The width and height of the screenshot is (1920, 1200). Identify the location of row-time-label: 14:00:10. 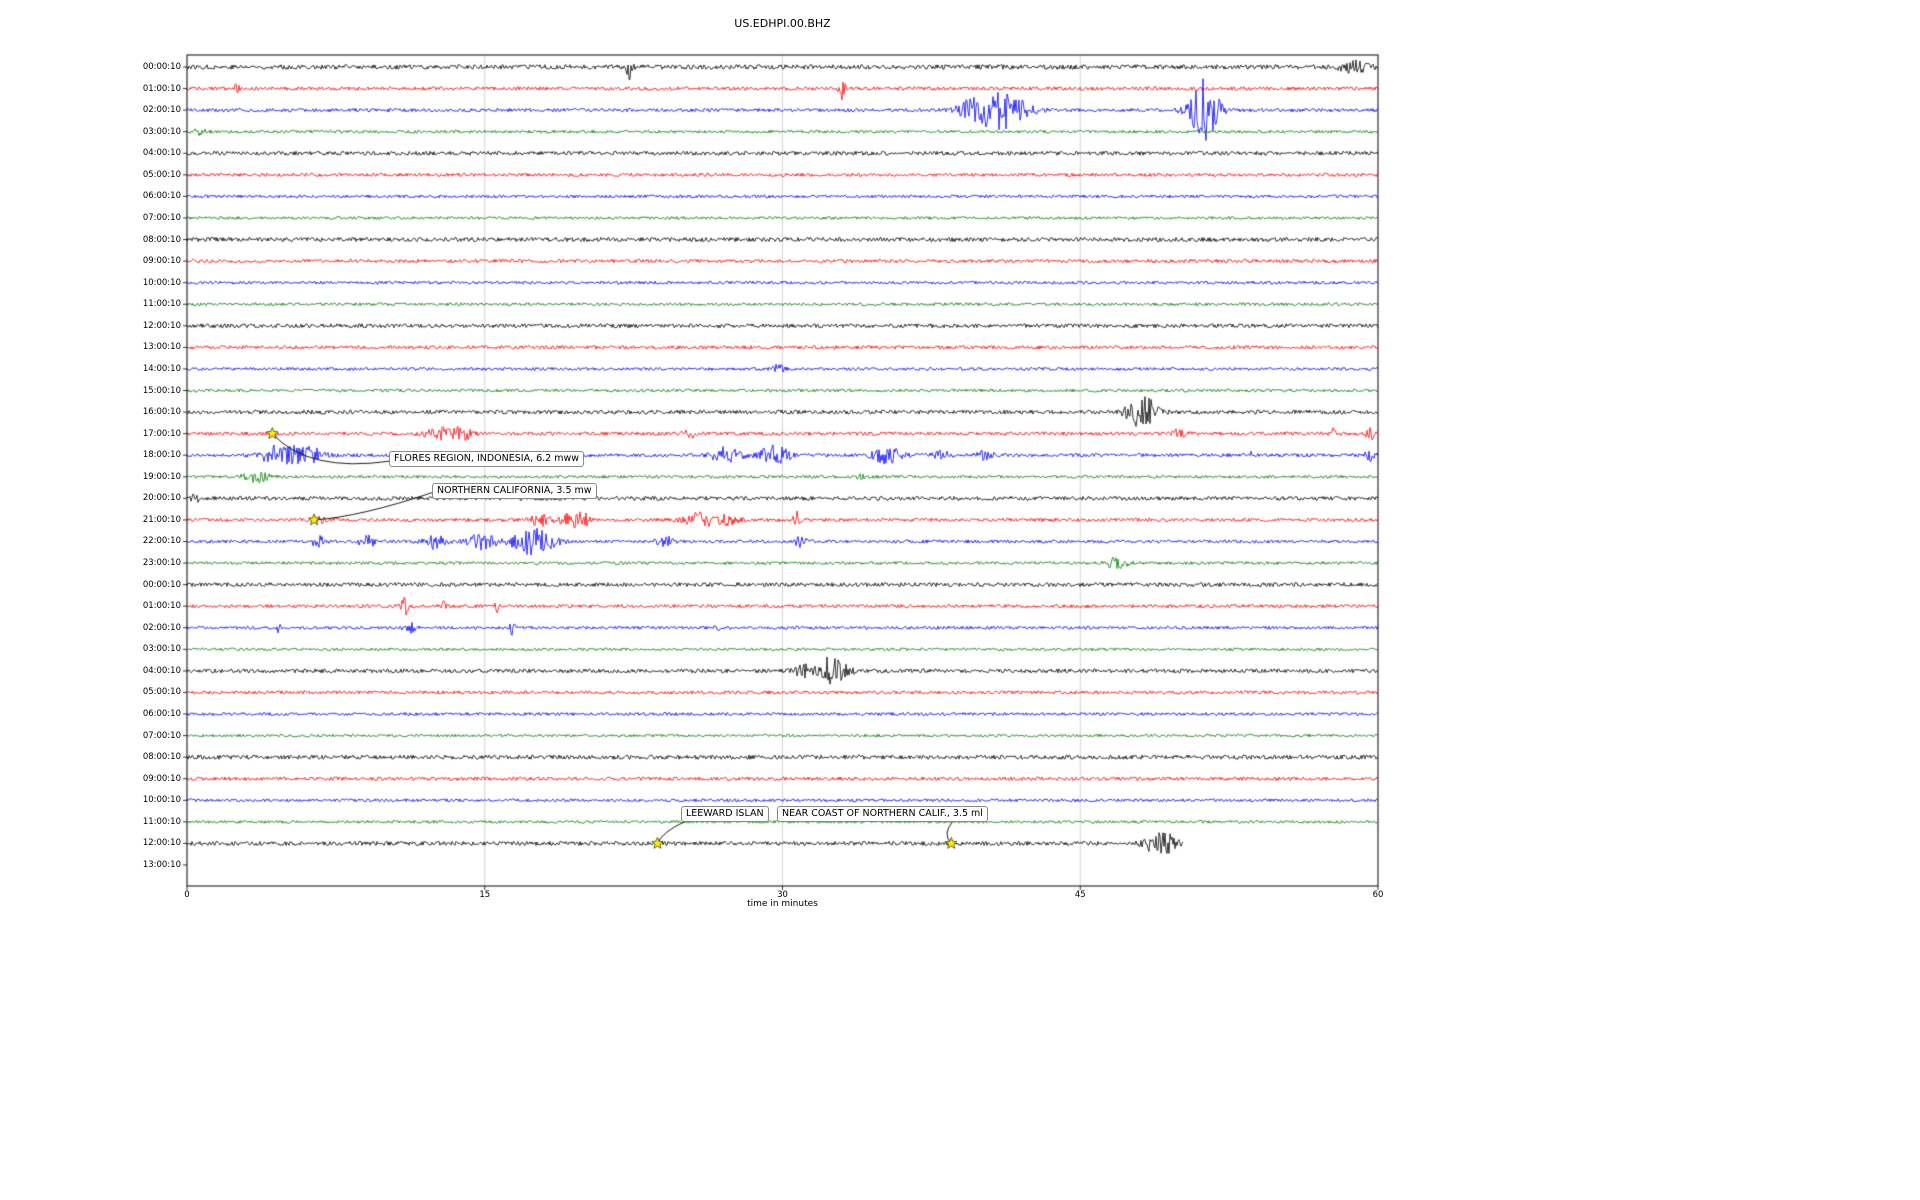
(161, 368).